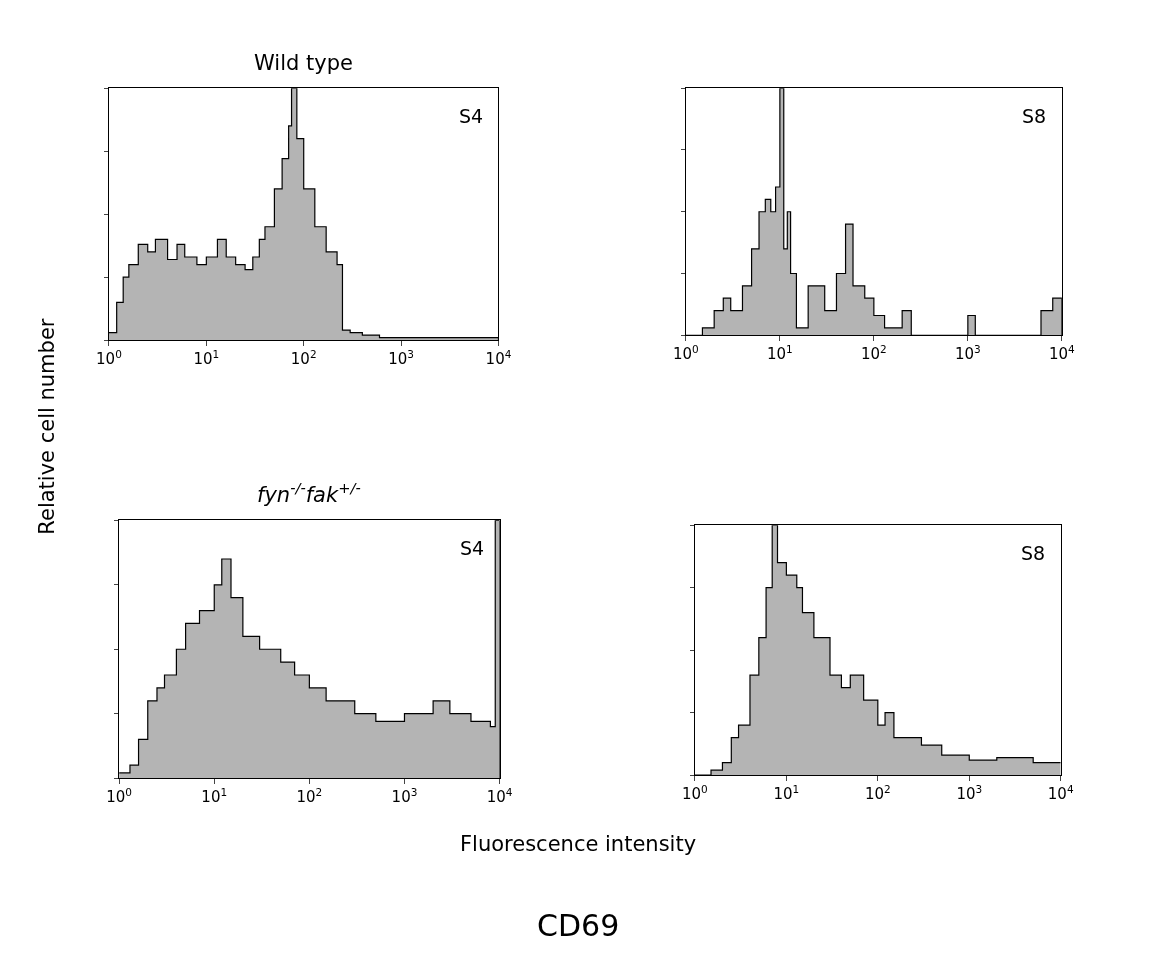 This screenshot has width=1155, height=969. What do you see at coordinates (578, 925) in the screenshot?
I see `text: CD69` at bounding box center [578, 925].